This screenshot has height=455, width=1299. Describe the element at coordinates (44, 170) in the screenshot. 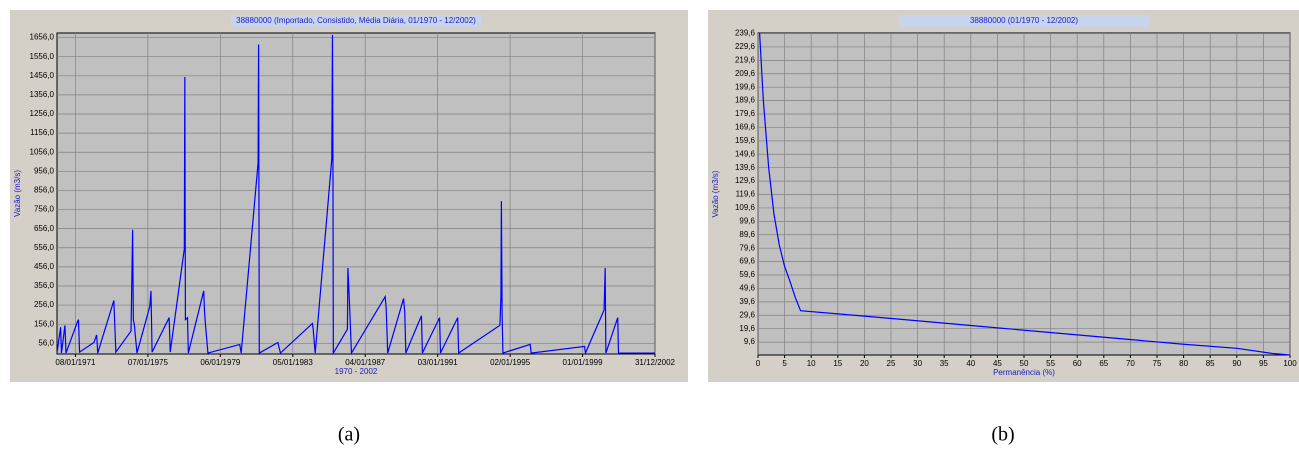

I see `y-tick-label: 956,0` at that location.